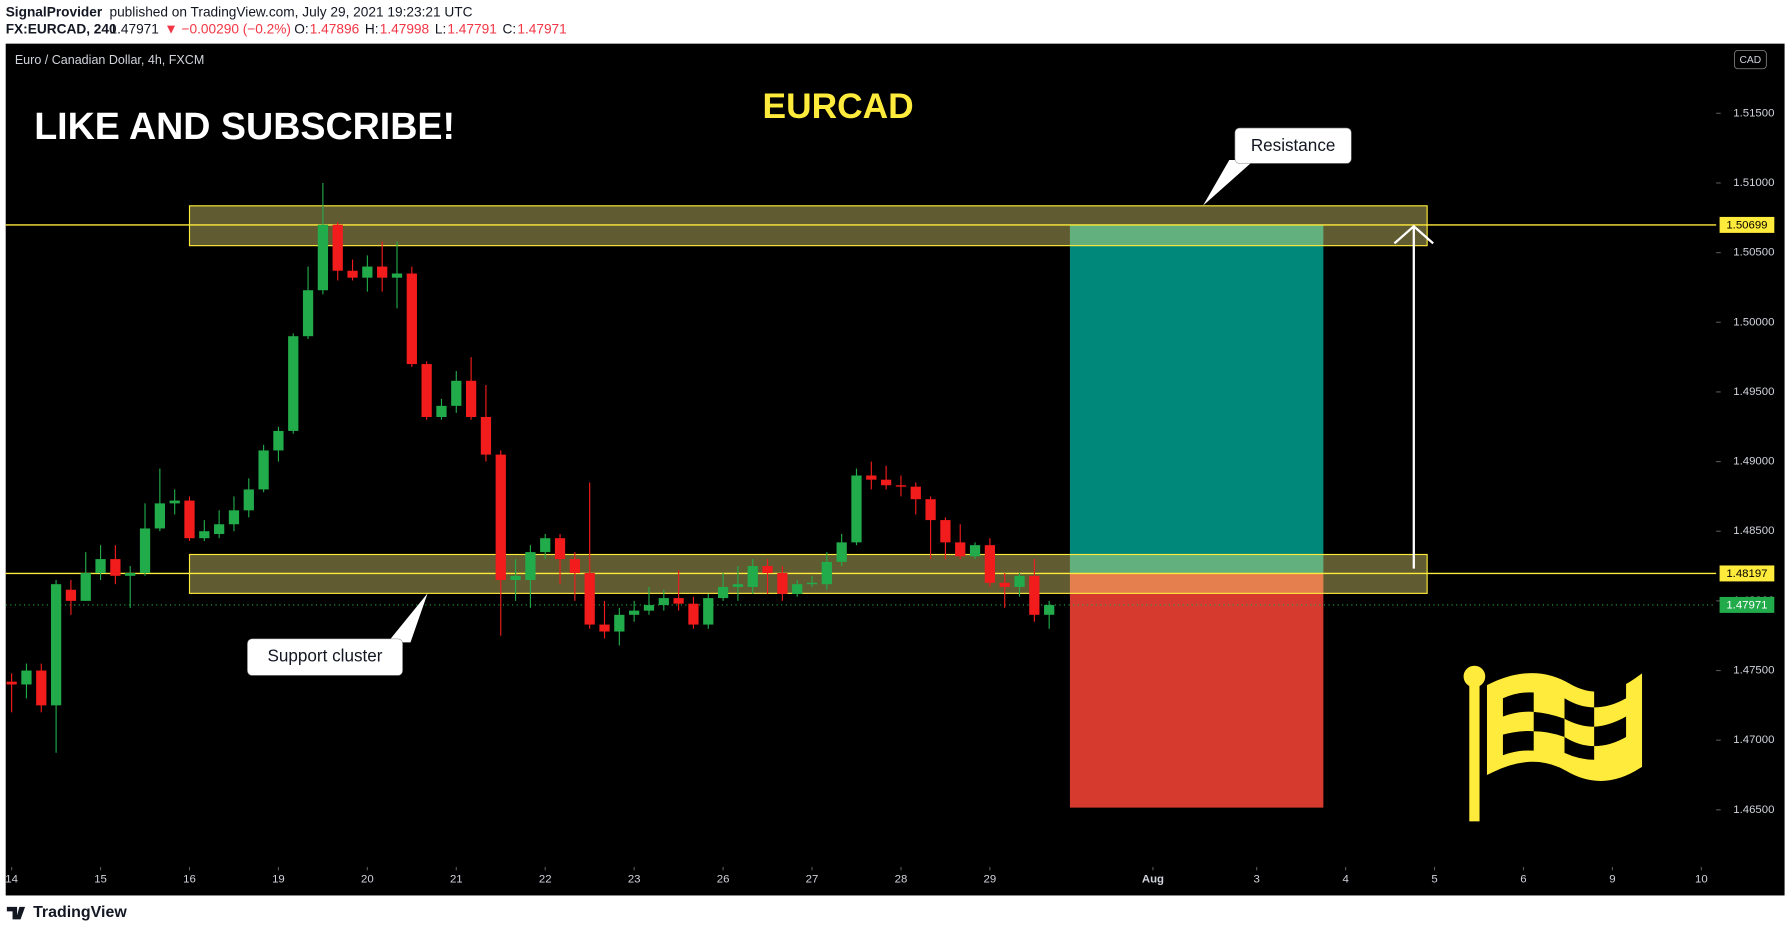 The image size is (1788, 930). I want to click on ohlc-value: 1.47896, so click(334, 29).